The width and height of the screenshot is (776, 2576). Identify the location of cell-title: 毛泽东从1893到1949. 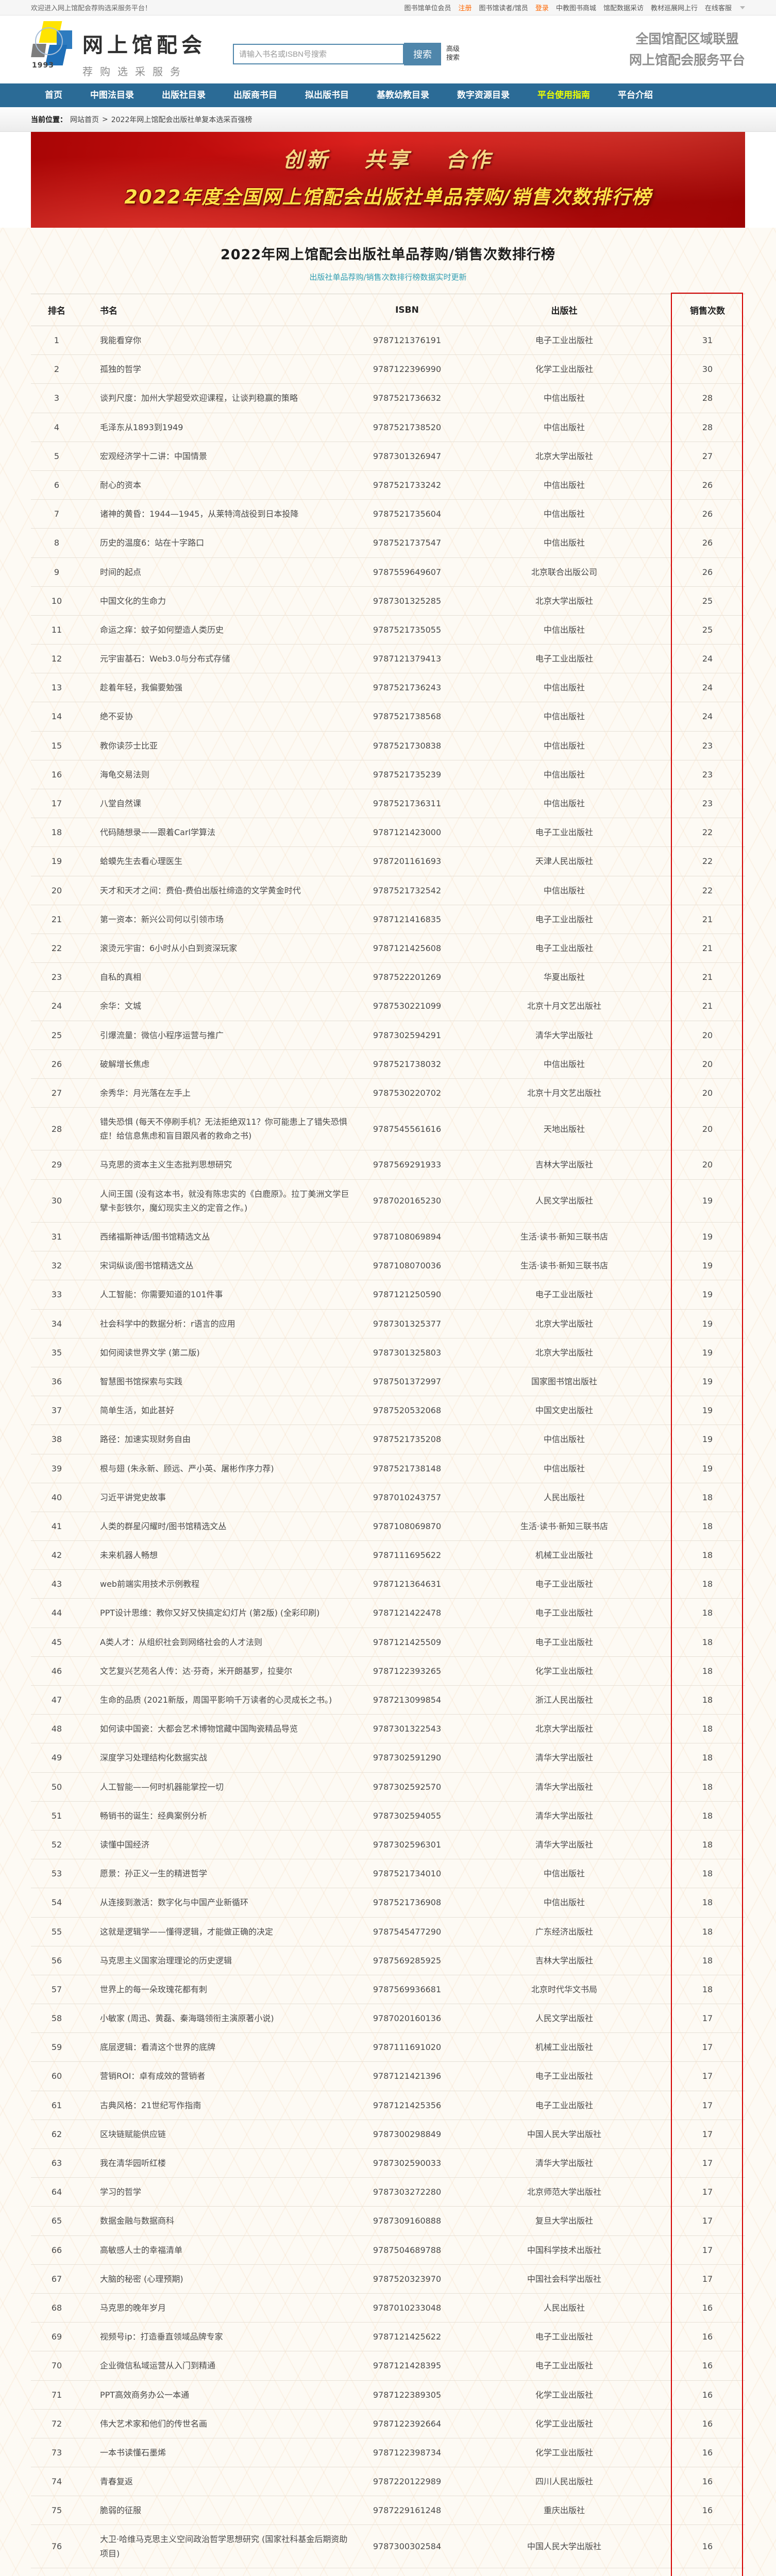
(219, 427).